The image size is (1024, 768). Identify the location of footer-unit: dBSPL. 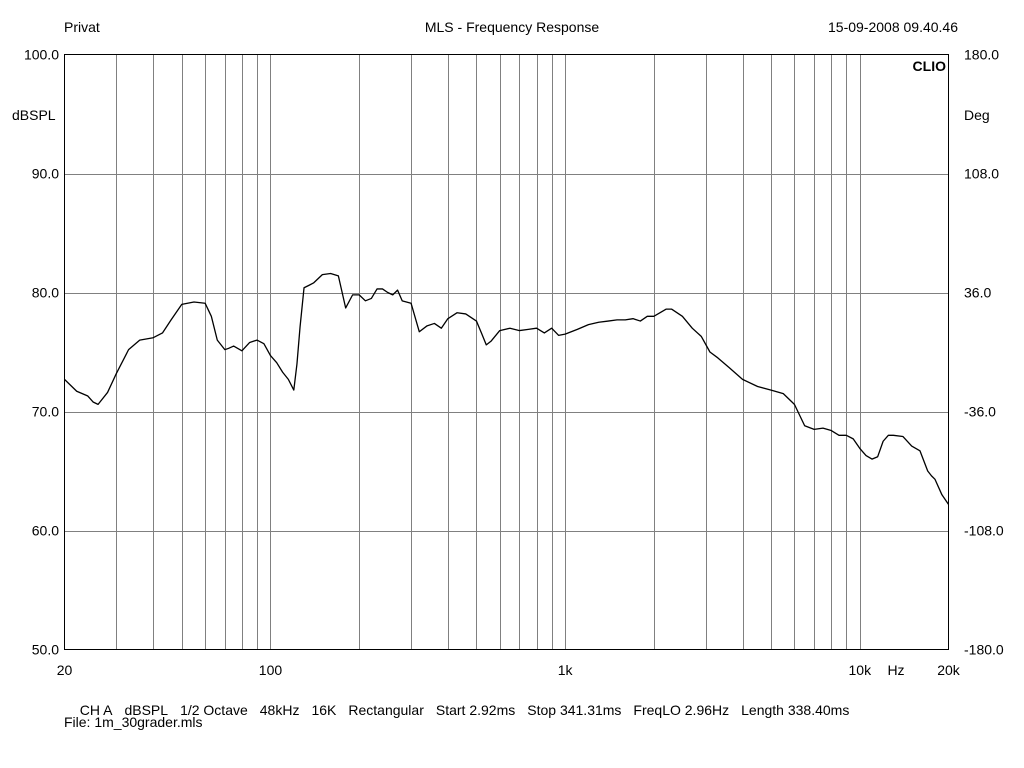
(146, 710).